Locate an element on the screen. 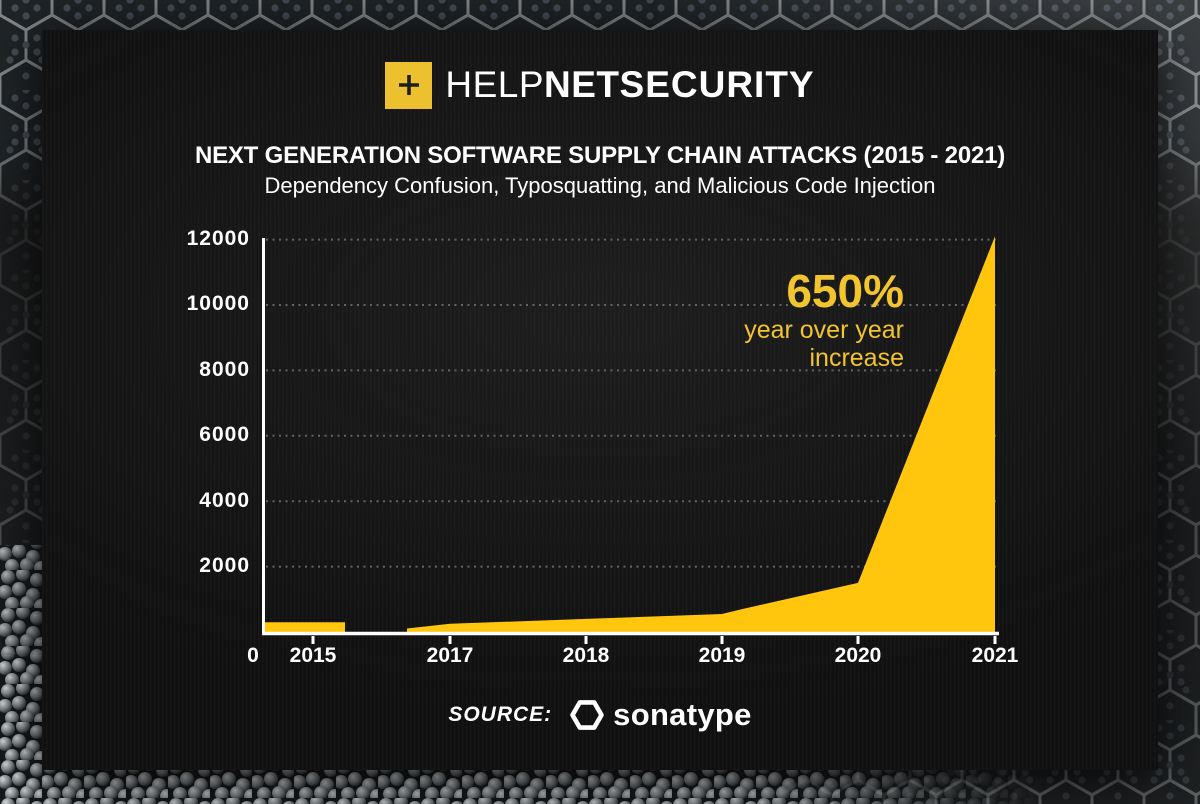 This screenshot has width=1200, height=804. y-tick-label: 2000 is located at coordinates (224, 565).